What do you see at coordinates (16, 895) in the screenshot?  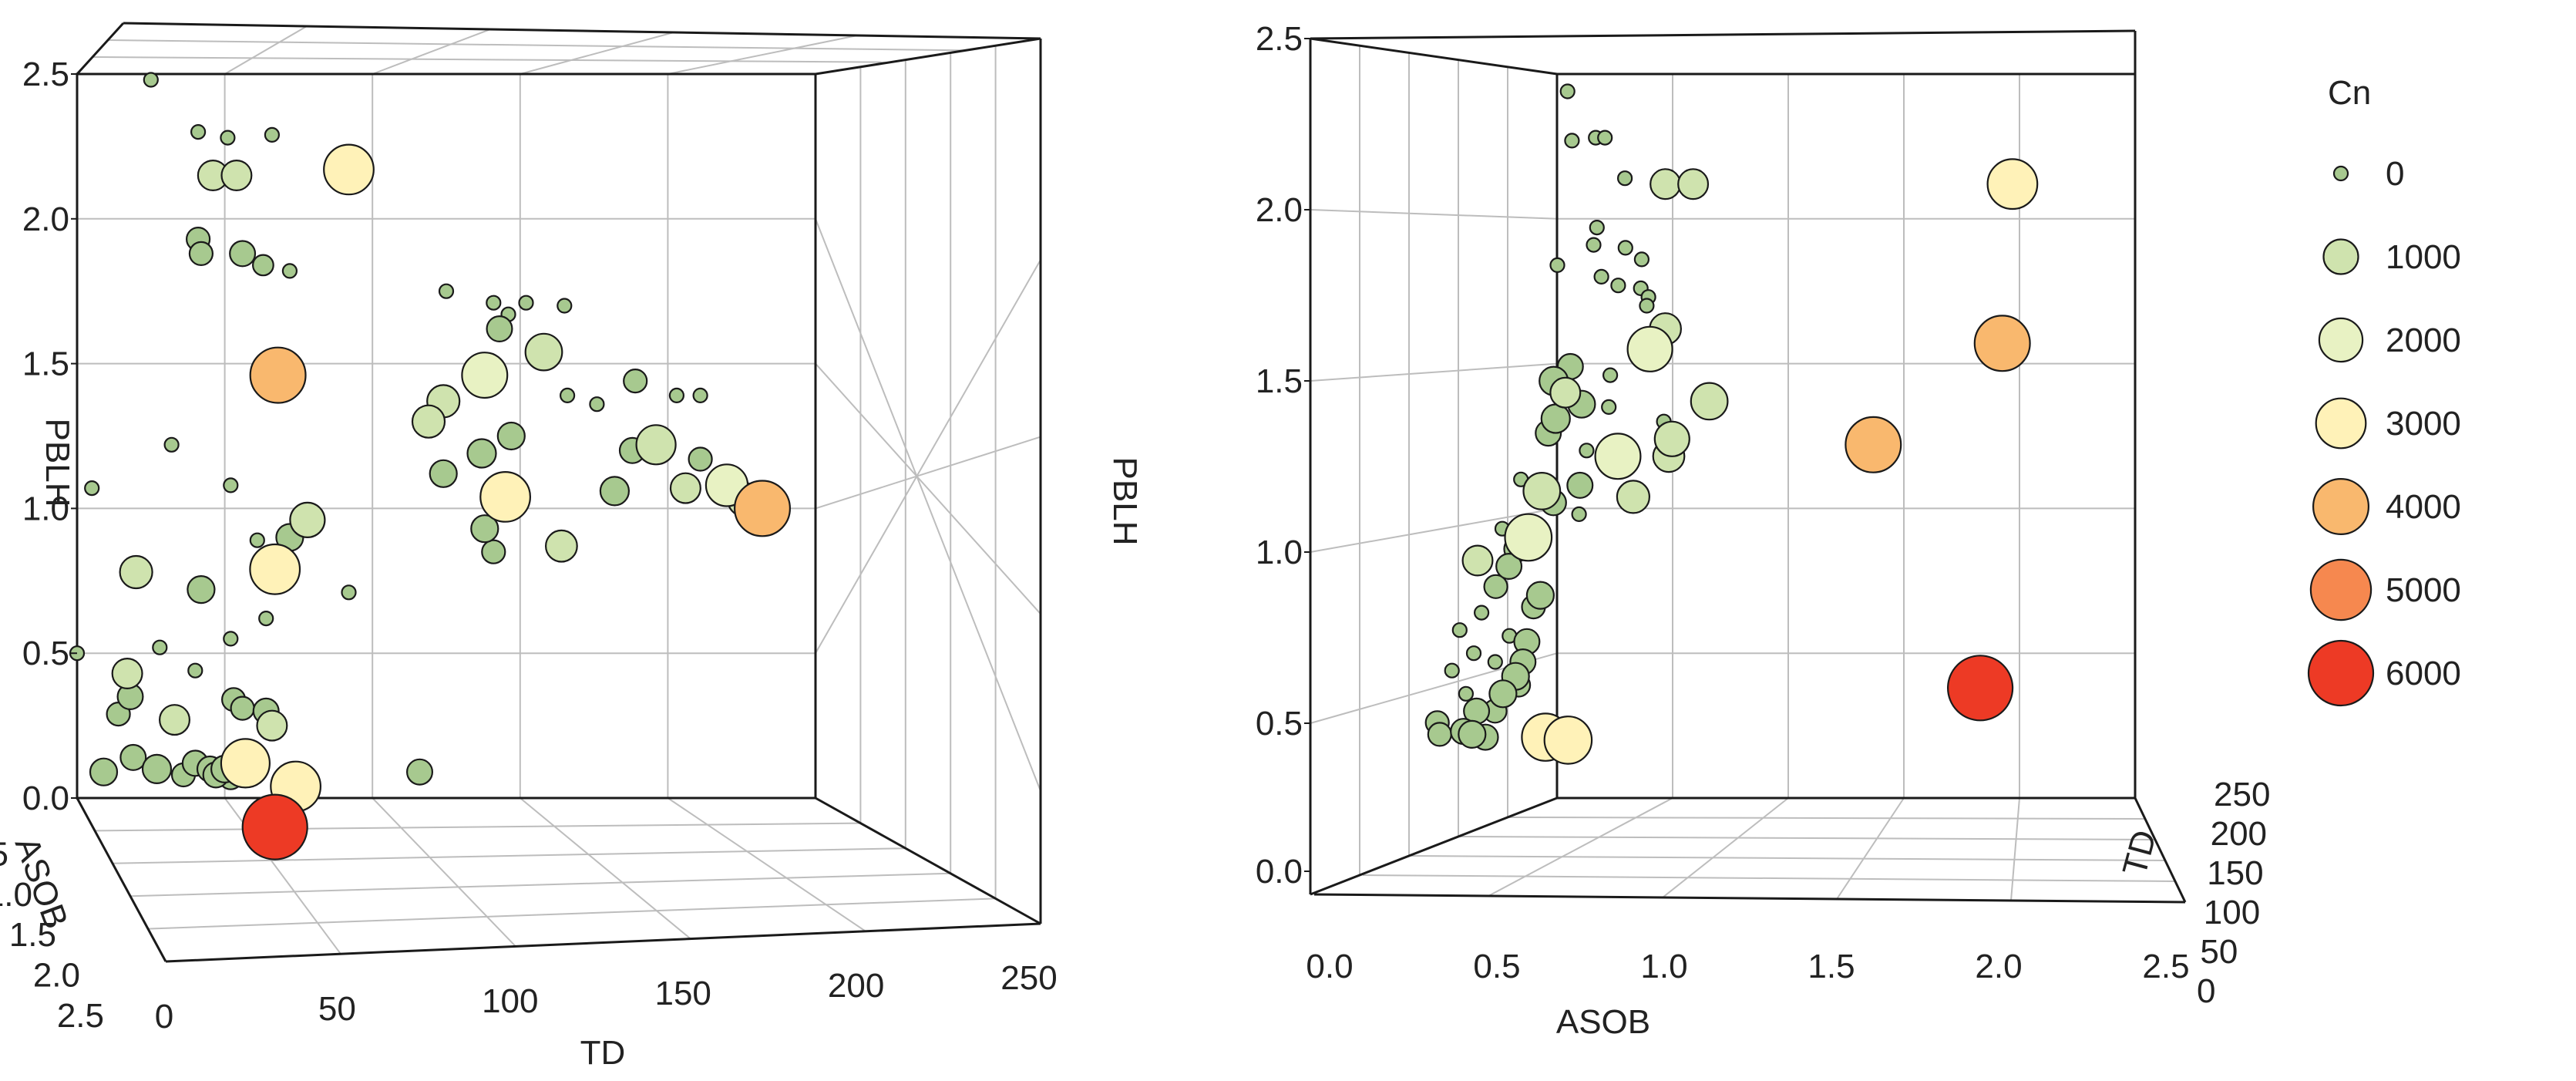 I see `left-z-tick-label: 1.0` at bounding box center [16, 895].